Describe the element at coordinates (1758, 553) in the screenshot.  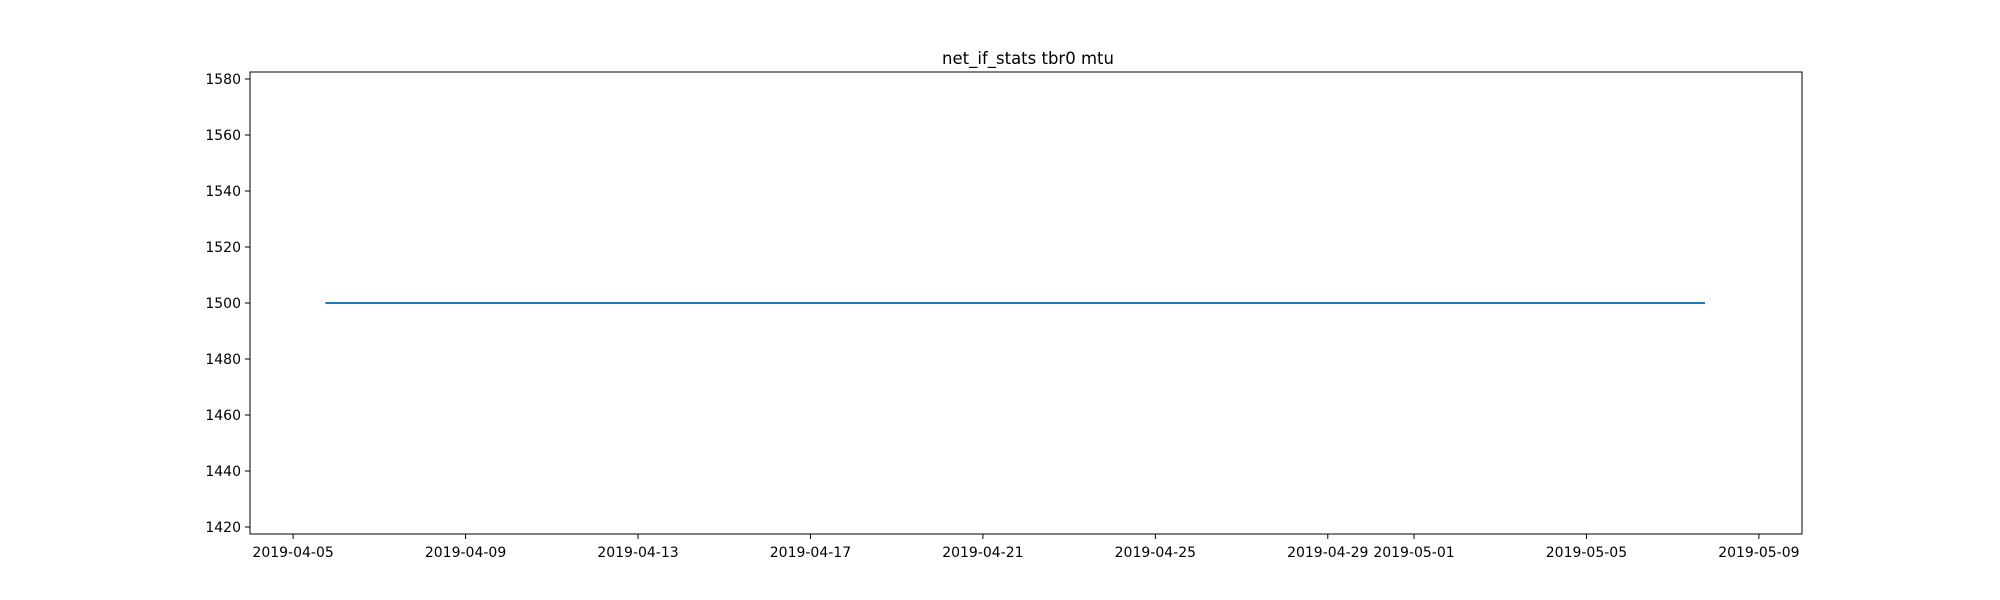
I see `x-tick-label: 2019-05-09` at that location.